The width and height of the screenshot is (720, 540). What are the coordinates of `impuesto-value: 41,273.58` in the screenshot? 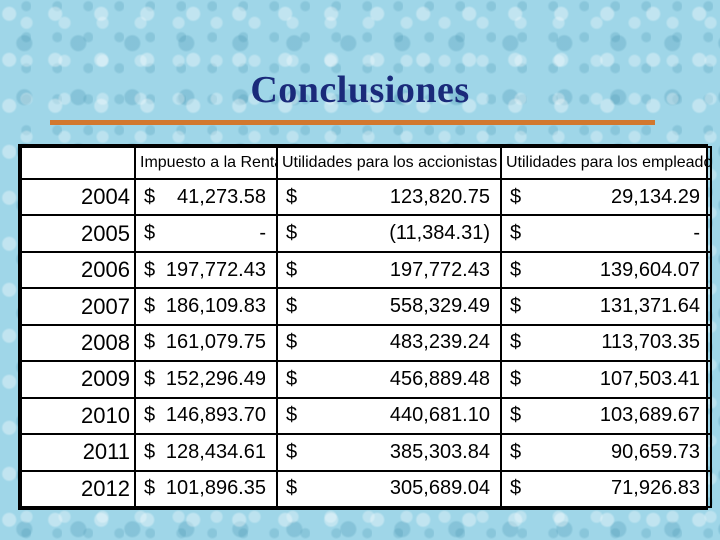 It's located at (221, 196).